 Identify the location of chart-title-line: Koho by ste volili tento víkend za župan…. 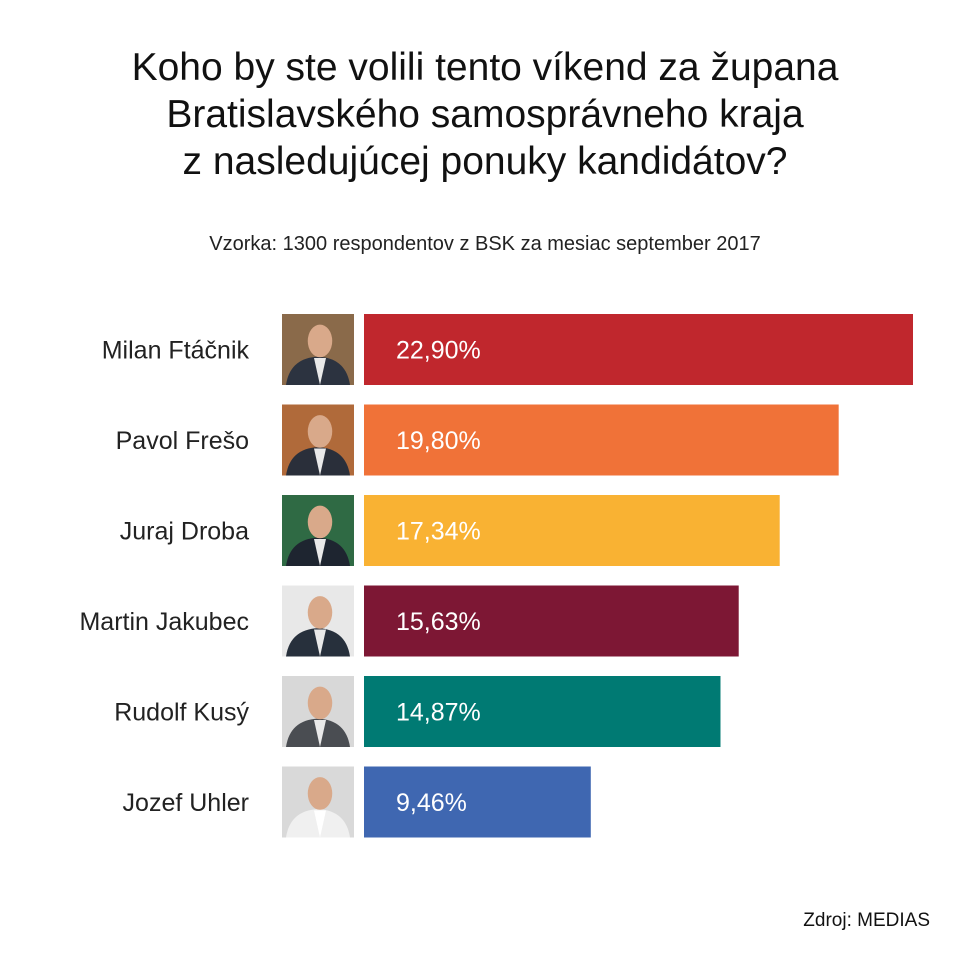
(485, 67).